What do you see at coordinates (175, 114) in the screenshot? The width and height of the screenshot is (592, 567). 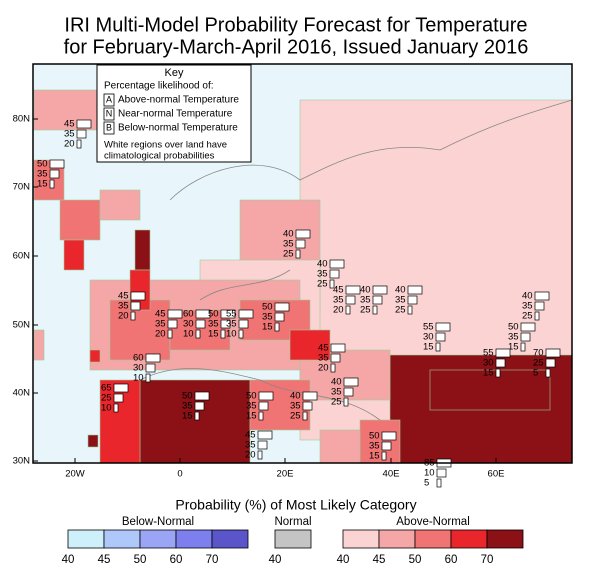 I see `key-item: Near-normal Temperature` at bounding box center [175, 114].